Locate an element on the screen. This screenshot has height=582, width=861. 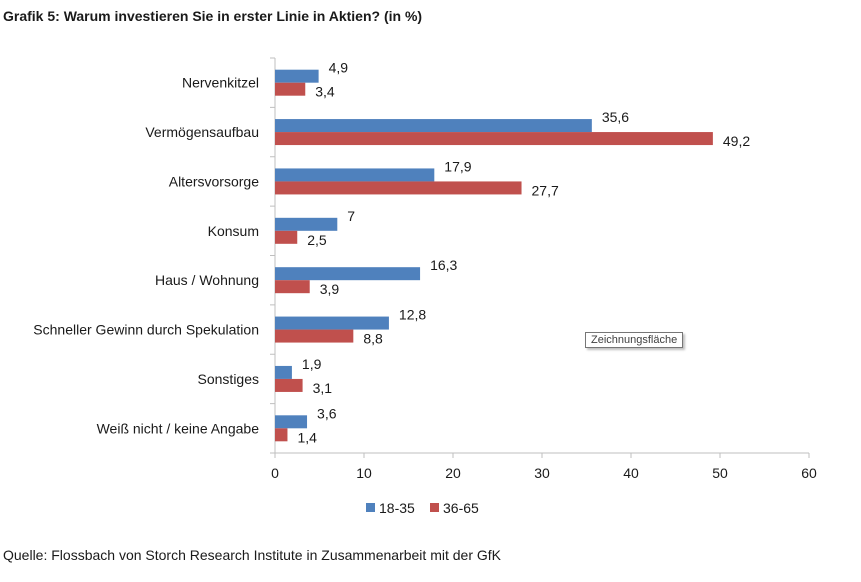
data-label: 3,6 is located at coordinates (327, 413).